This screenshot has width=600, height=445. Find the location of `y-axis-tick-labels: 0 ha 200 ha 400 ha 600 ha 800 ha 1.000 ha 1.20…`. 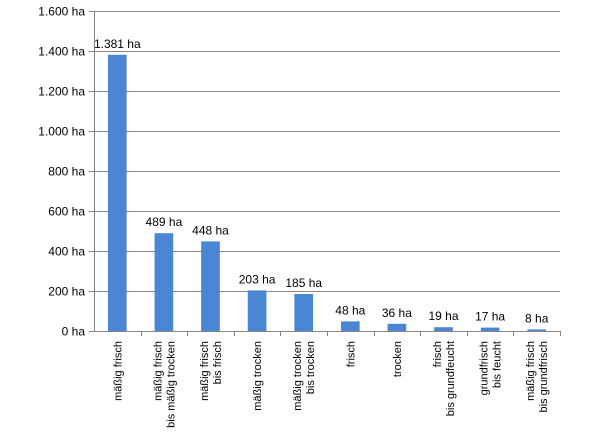

y-axis-tick-labels: 0 ha 200 ha 400 ha 600 ha 800 ha 1.000 ha 1.20… is located at coordinates (61, 172).